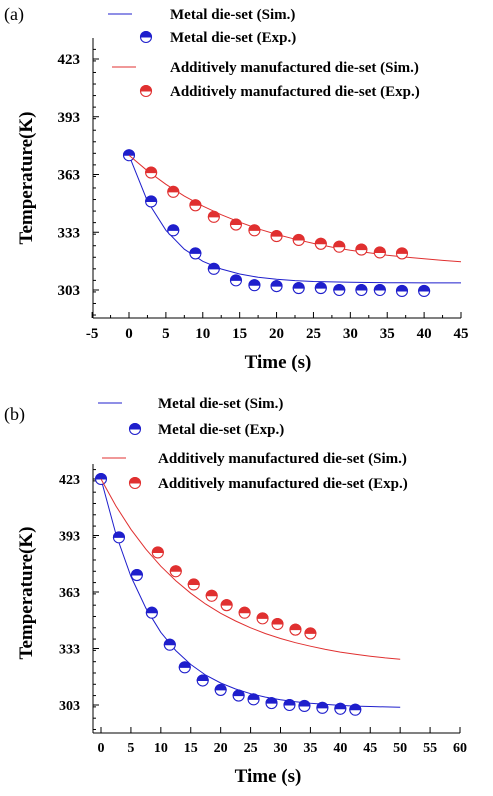 The height and width of the screenshot is (796, 493). What do you see at coordinates (221, 430) in the screenshot?
I see `legend-label: Metal die-set (Exp.)` at bounding box center [221, 430].